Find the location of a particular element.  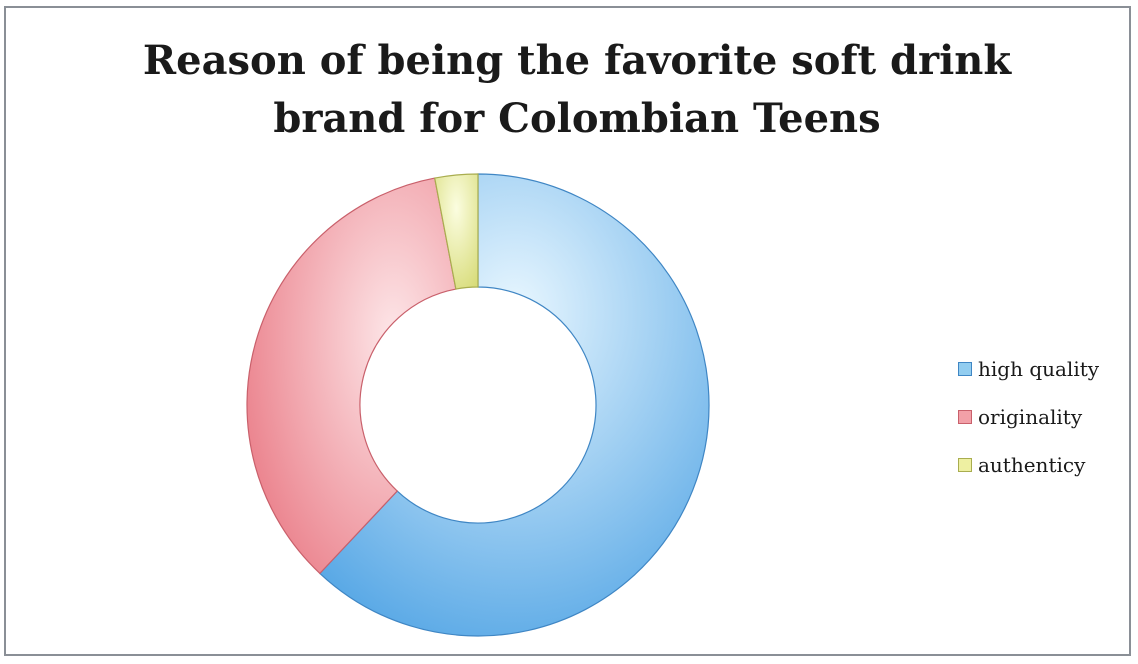

legend-item-originality: originality is located at coordinates (1028, 417).